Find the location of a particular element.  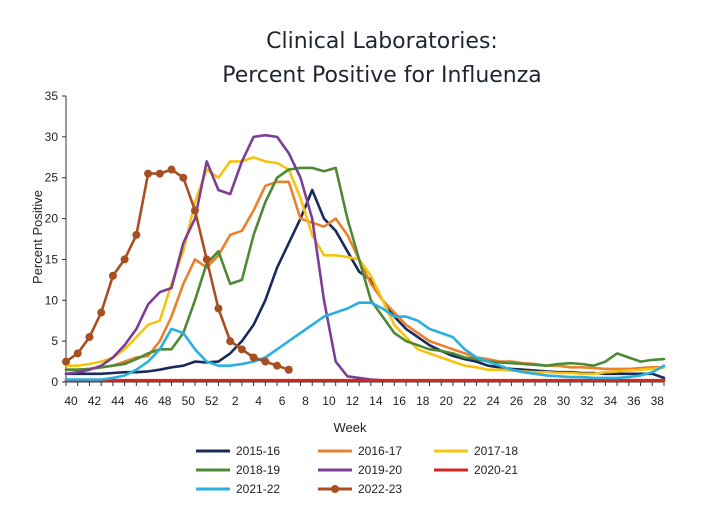

x-tick-label: 32 is located at coordinates (587, 401).